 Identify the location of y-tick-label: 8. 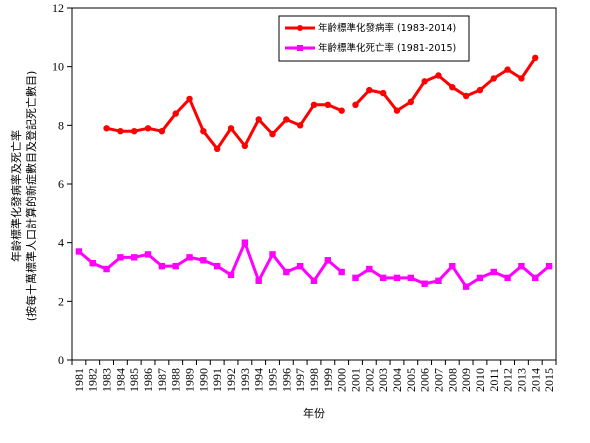
(61, 125).